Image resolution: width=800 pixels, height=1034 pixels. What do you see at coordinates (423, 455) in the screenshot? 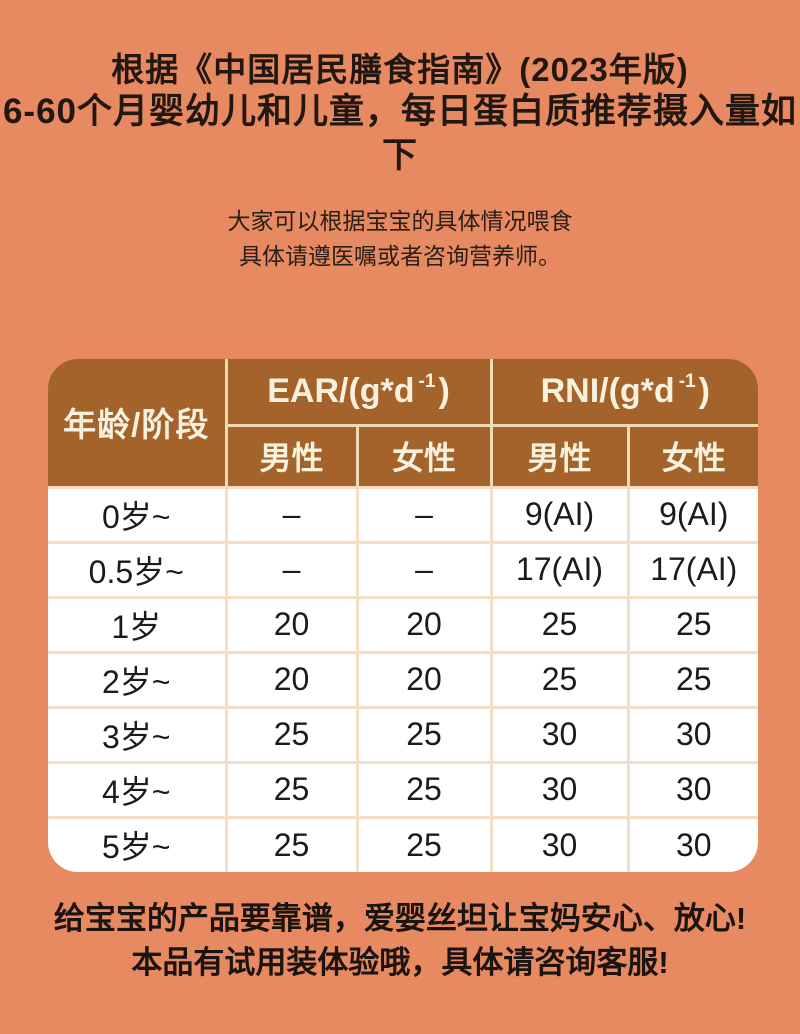
I see `subheader-ear-female: 女性` at bounding box center [423, 455].